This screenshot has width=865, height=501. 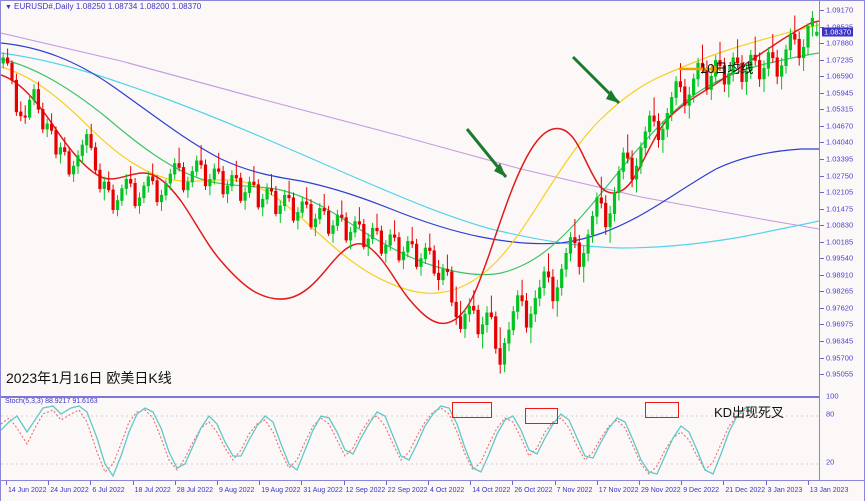 I want to click on price-tick-label: 1.07235, so click(x=840, y=60).